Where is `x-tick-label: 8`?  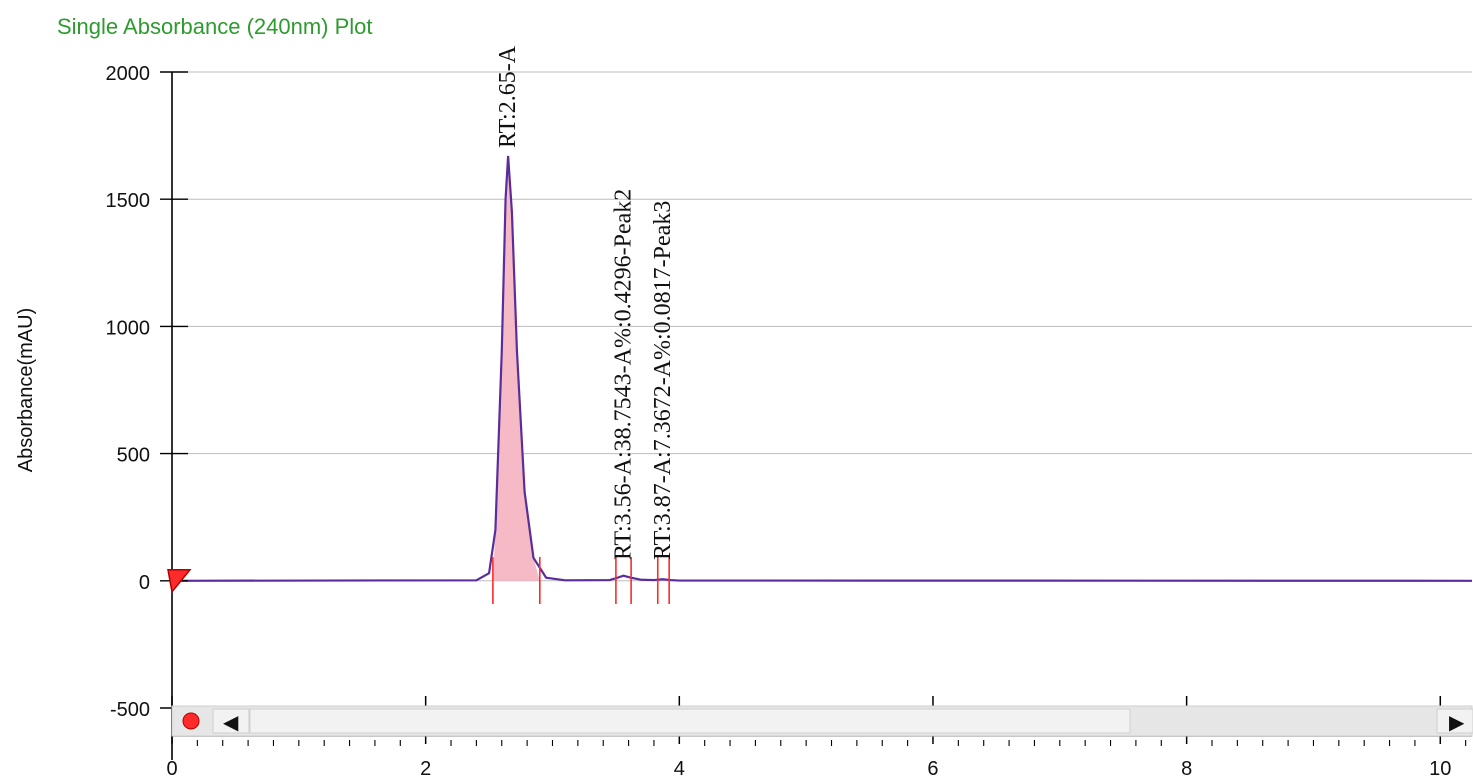
x-tick-label: 8 is located at coordinates (1186, 767).